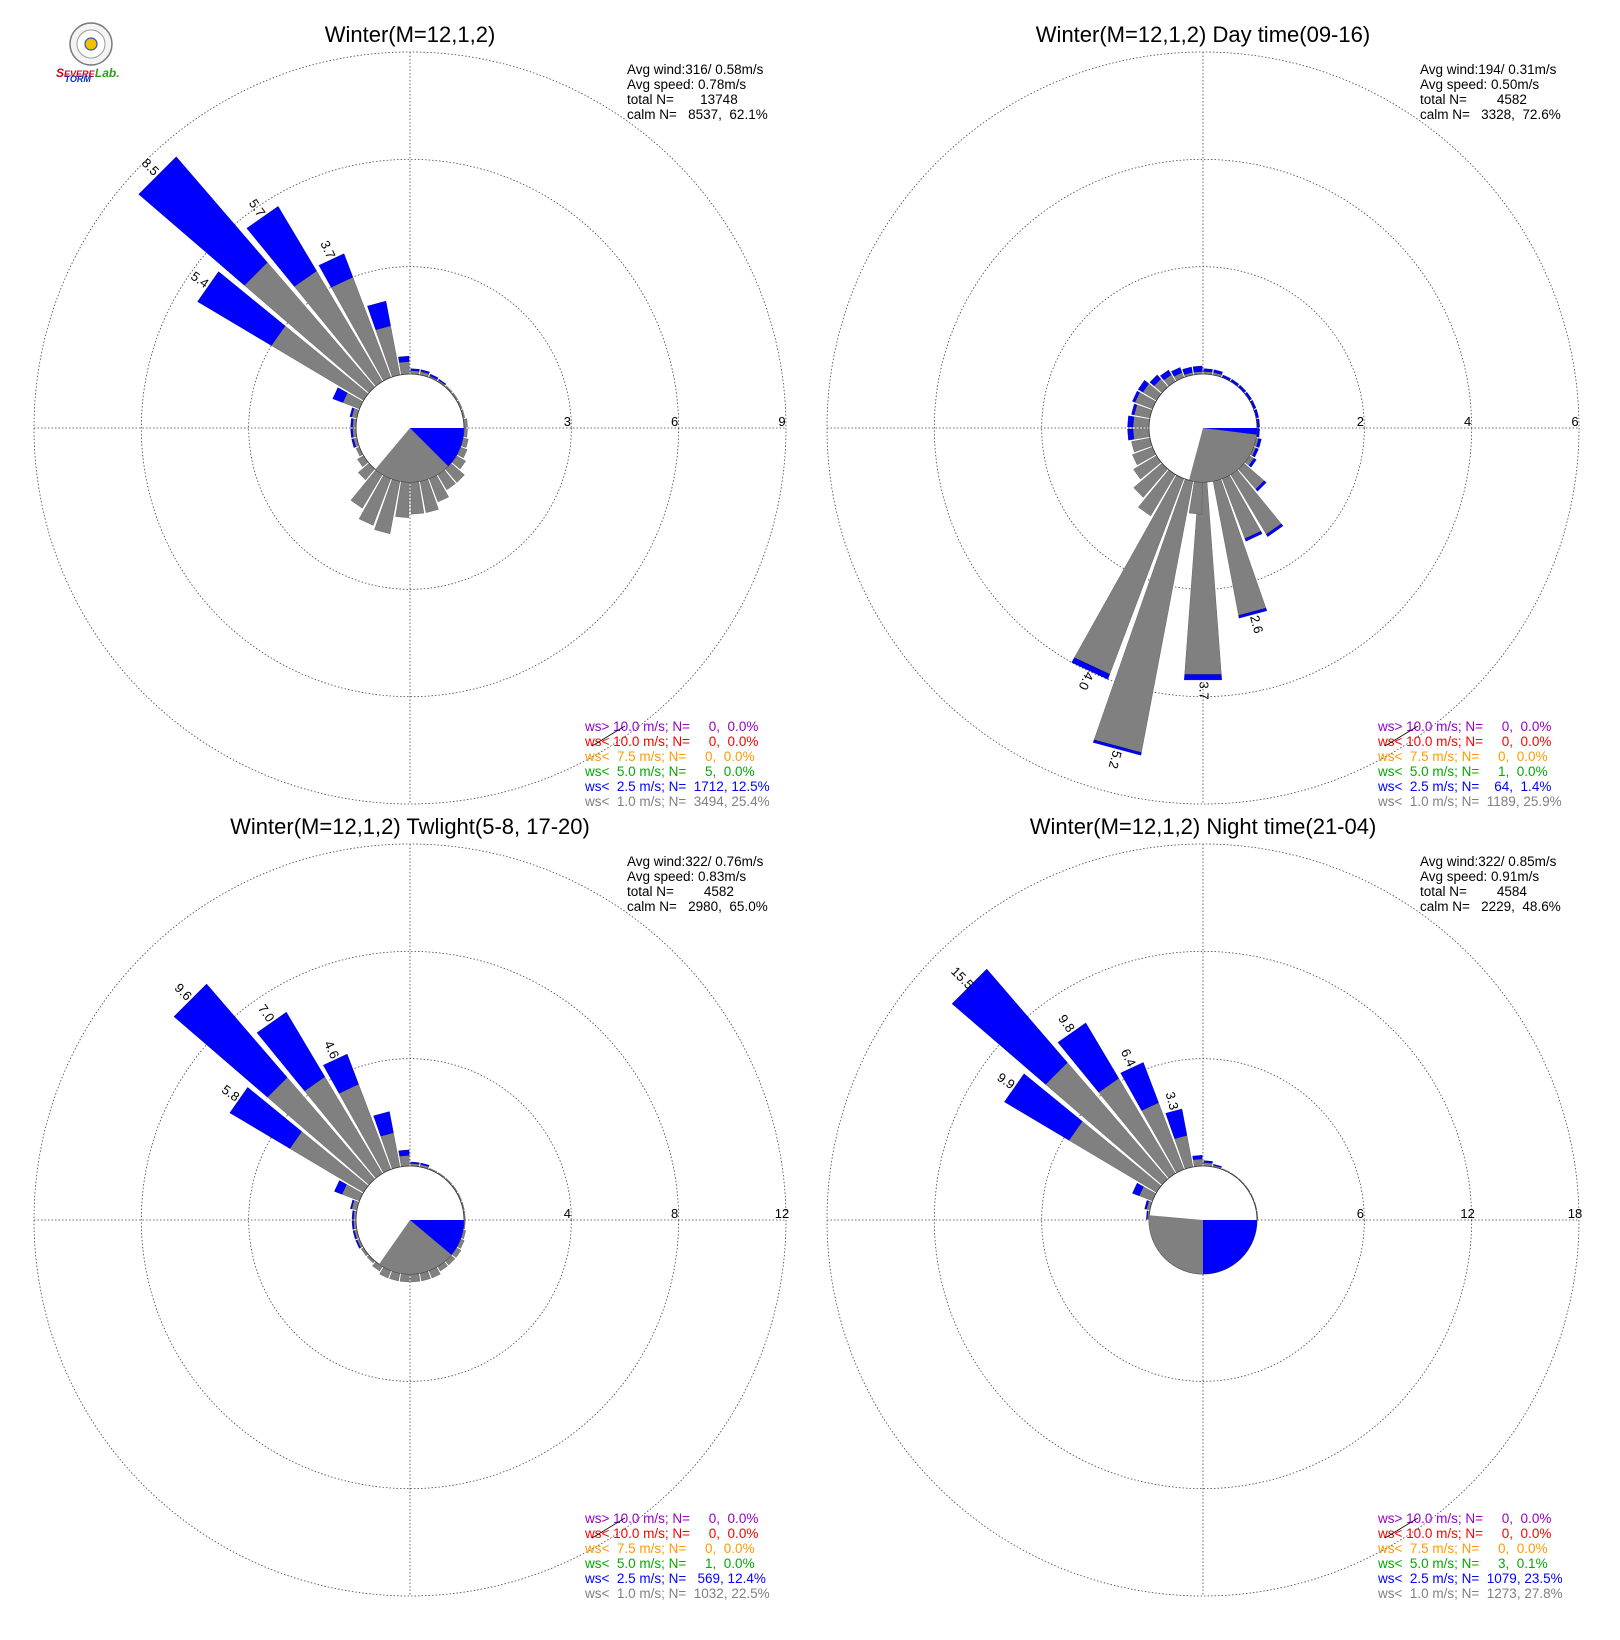  I want to click on stats-line: total N= 13748, so click(682, 99).